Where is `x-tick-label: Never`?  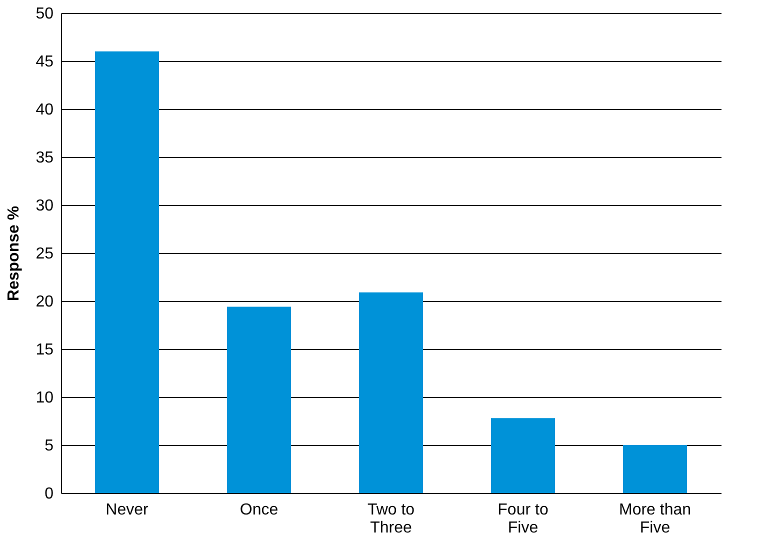
x-tick-label: Never is located at coordinates (128, 510).